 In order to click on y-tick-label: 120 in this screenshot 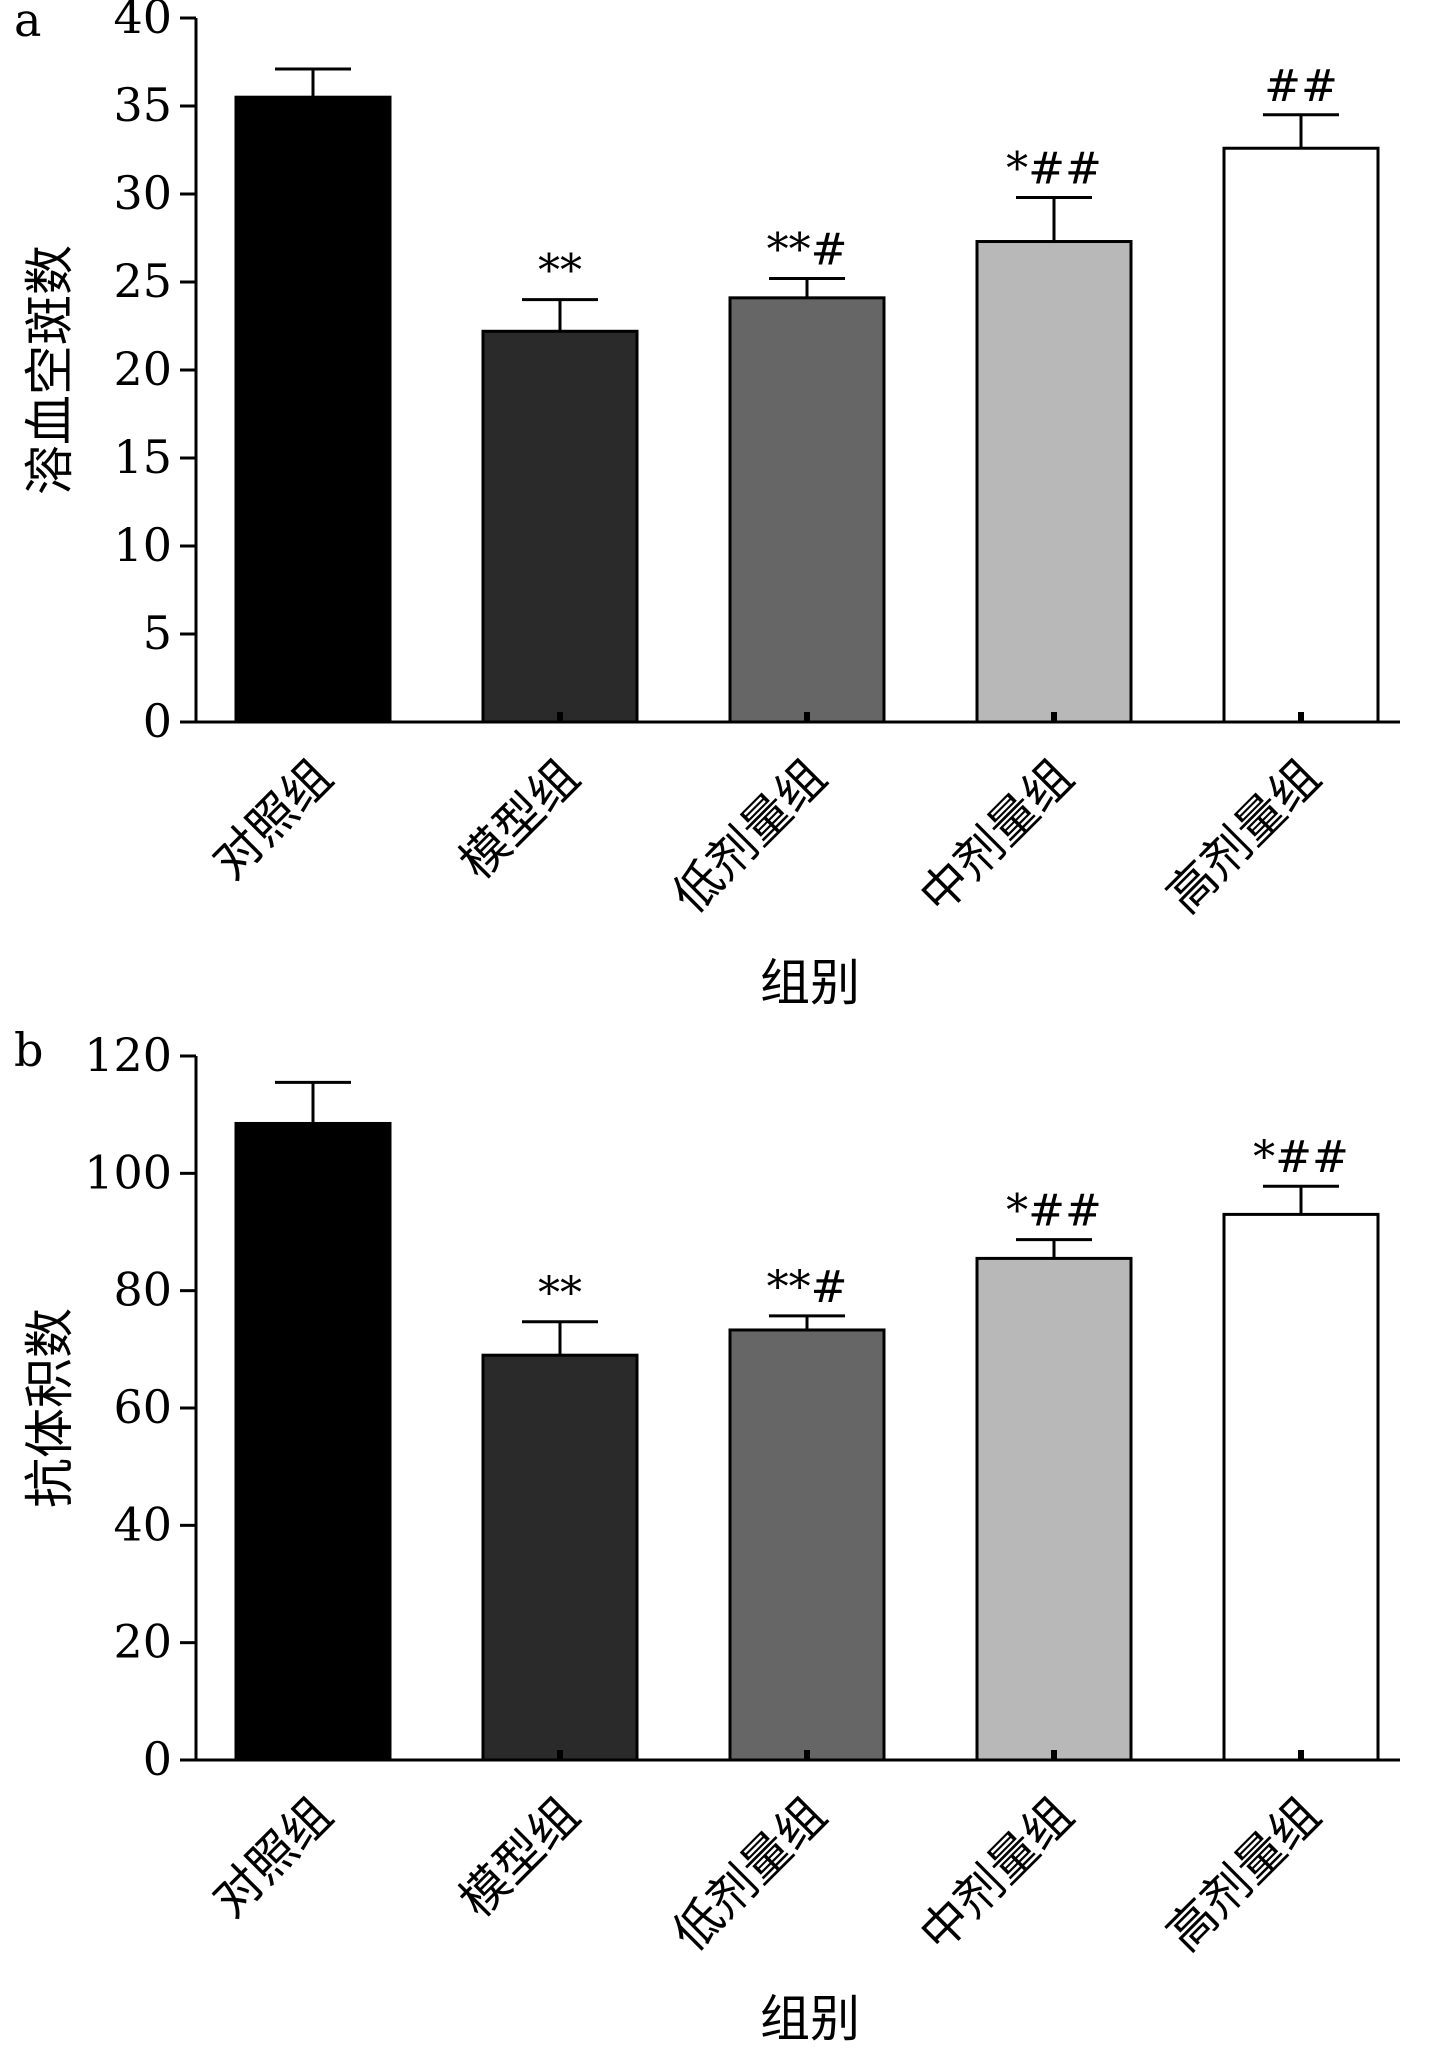, I will do `click(128, 1055)`.